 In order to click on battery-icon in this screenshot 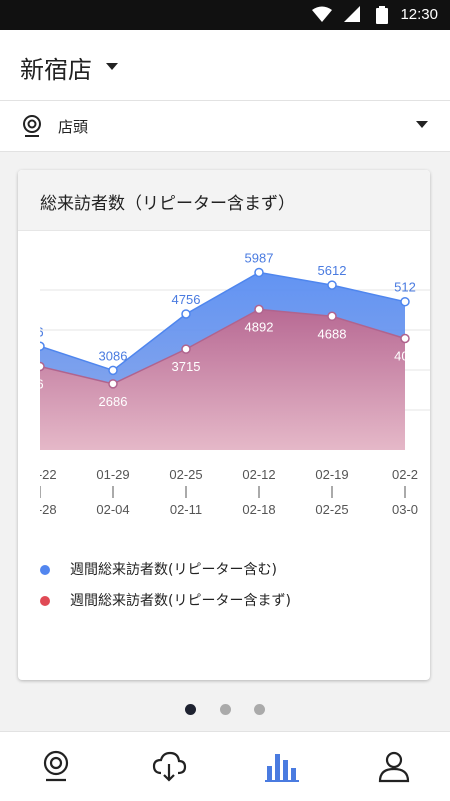, I will do `click(382, 15)`.